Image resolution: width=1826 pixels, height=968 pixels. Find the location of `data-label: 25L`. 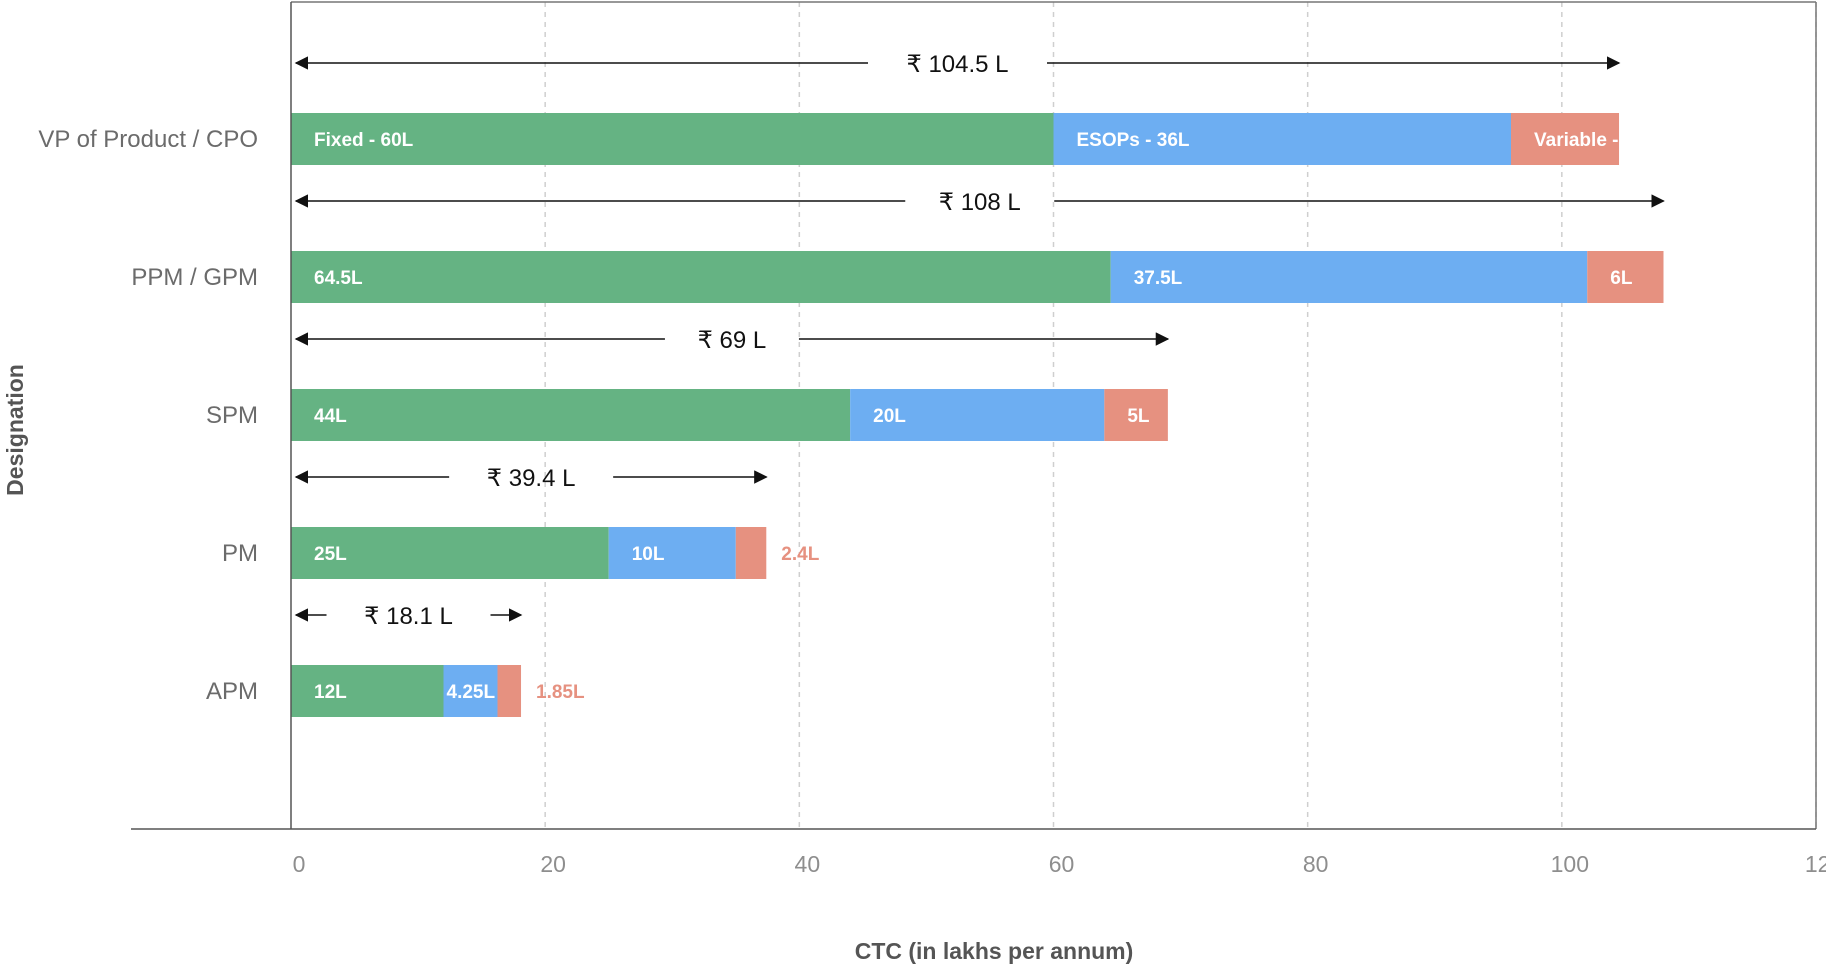

data-label: 25L is located at coordinates (330, 554).